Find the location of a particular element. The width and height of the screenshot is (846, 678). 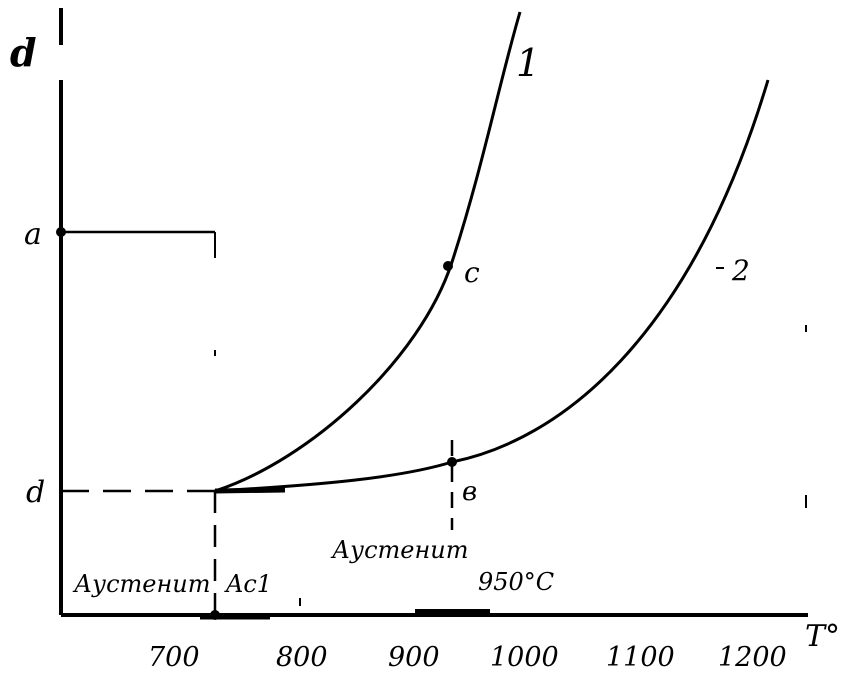

x-axis-label: T° is located at coordinates (822, 636).